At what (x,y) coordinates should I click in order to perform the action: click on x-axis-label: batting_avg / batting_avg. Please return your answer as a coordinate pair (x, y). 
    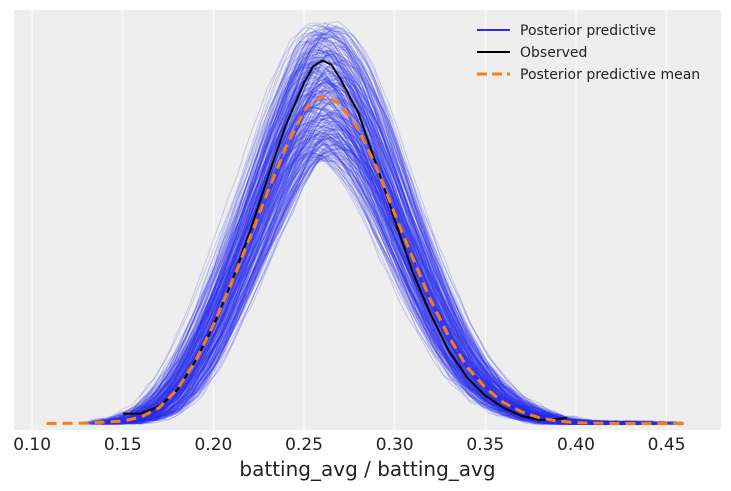
    Looking at the image, I should click on (367, 469).